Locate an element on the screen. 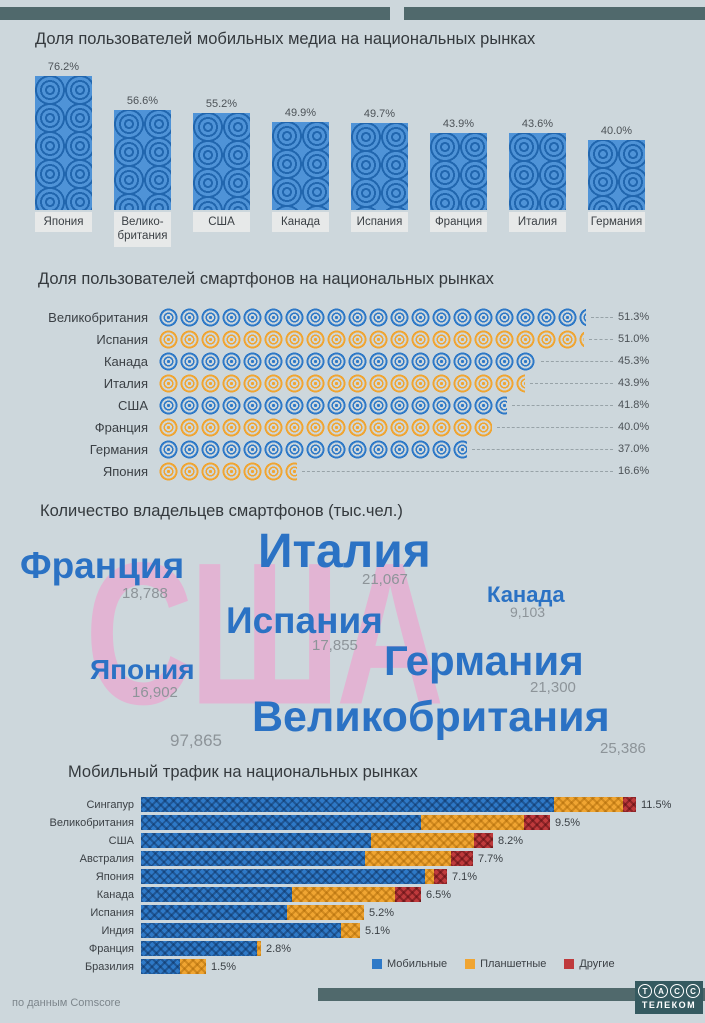  traffic-row: Индия 5.1% is located at coordinates (339, 930).